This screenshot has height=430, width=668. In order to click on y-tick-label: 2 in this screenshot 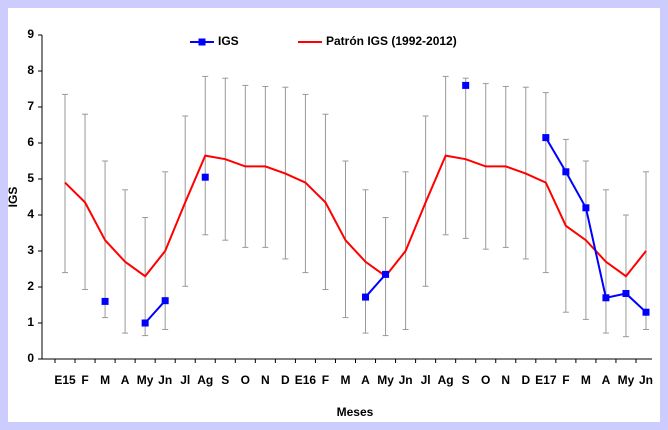, I will do `click(30, 286)`.